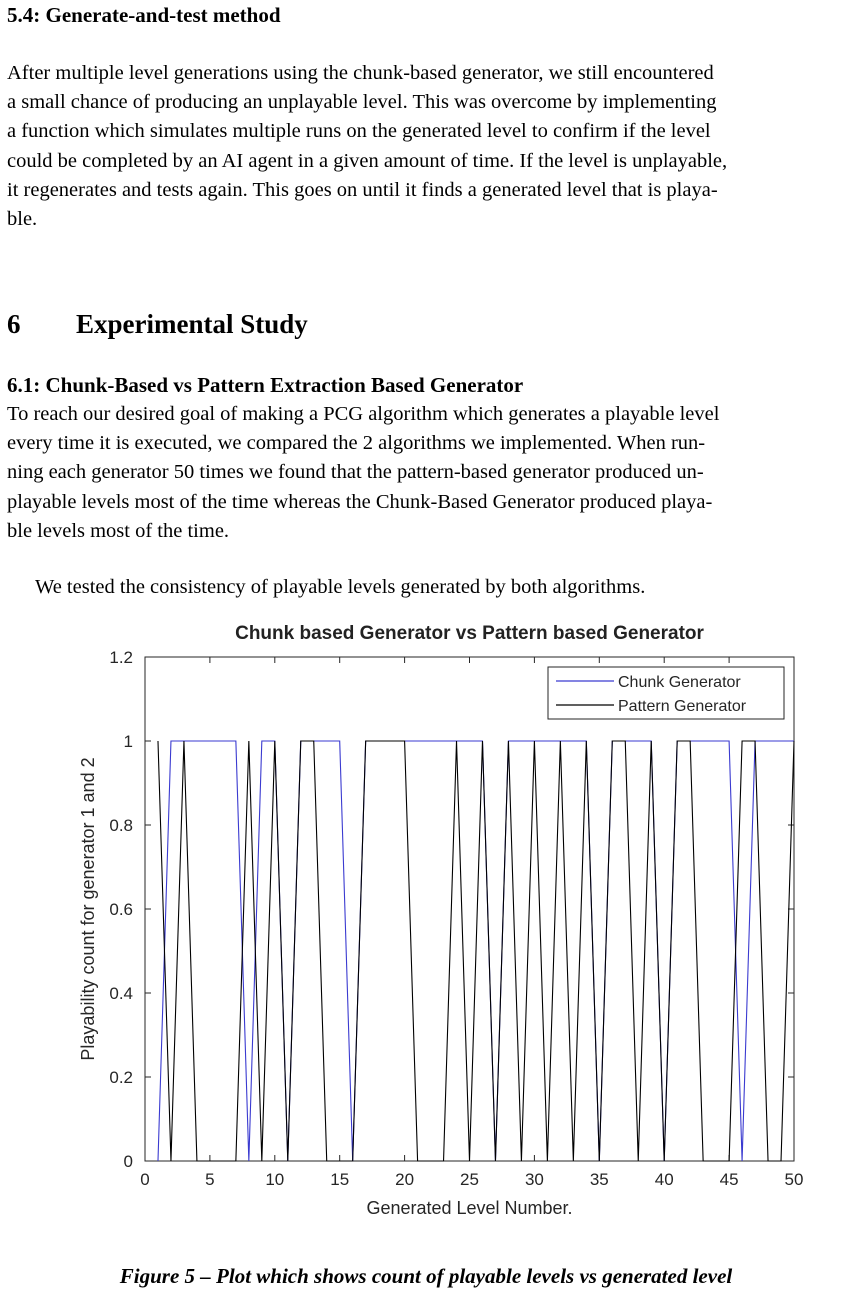 The height and width of the screenshot is (1298, 852). Describe the element at coordinates (121, 1077) in the screenshot. I see `y-tick-label: 0.2` at that location.